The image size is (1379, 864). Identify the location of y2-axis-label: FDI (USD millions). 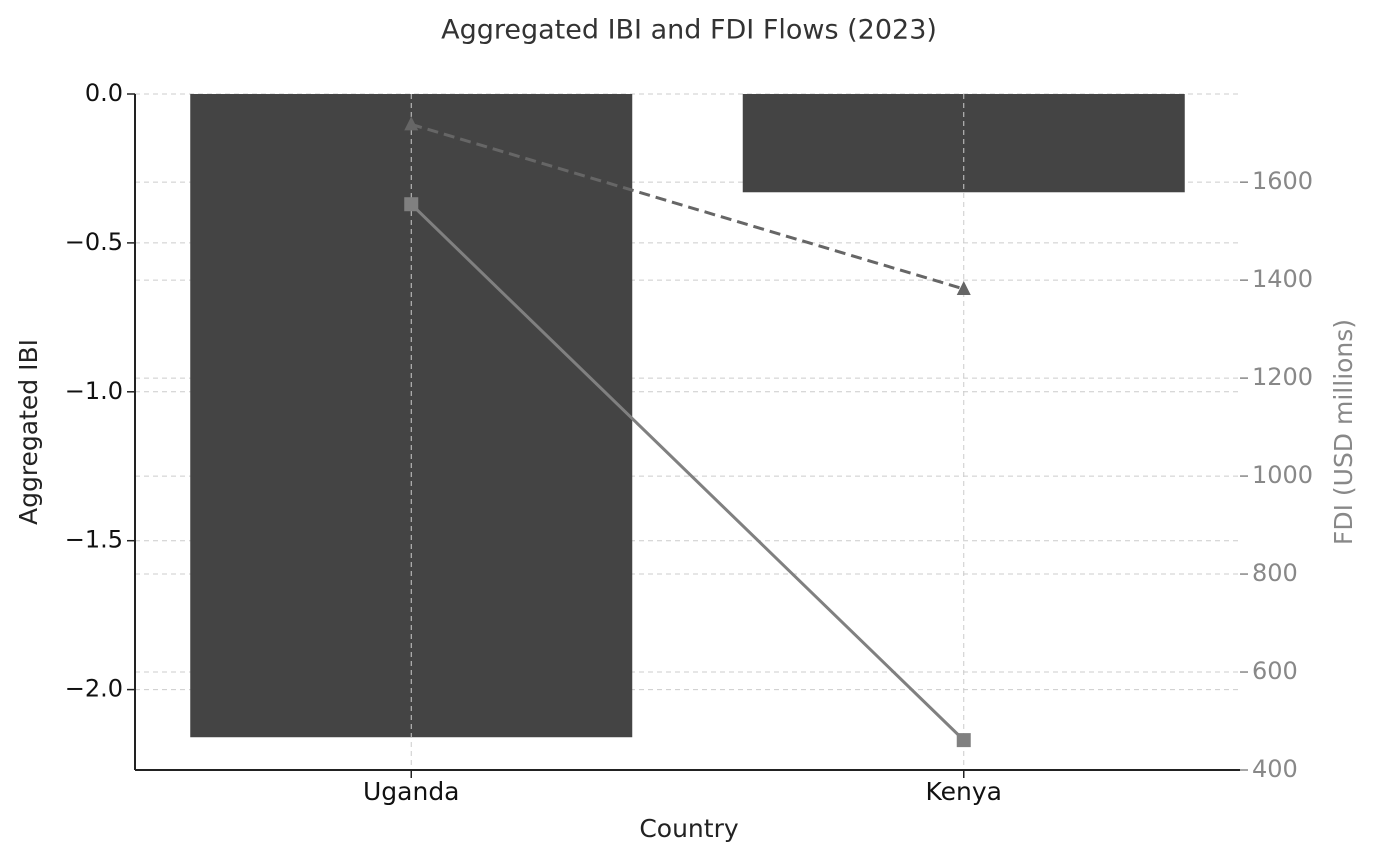
(1343, 432).